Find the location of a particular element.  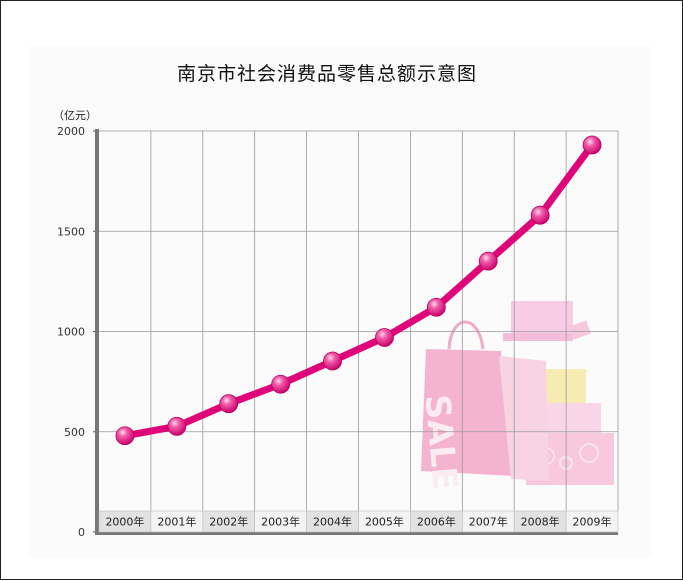

y-tick-label: 1500 is located at coordinates (71, 231).